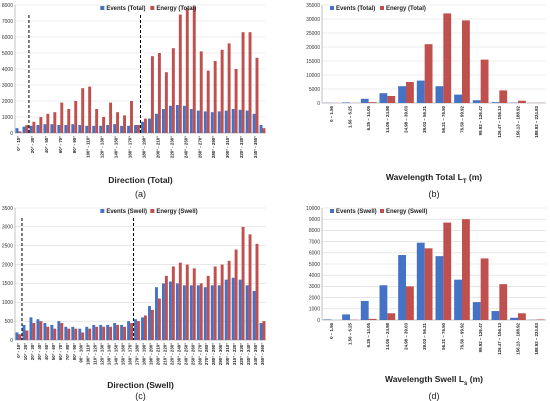 Image resolution: width=550 pixels, height=401 pixels. What do you see at coordinates (9, 322) in the screenshot?
I see `chart-c-ytick-label: 500` at bounding box center [9, 322].